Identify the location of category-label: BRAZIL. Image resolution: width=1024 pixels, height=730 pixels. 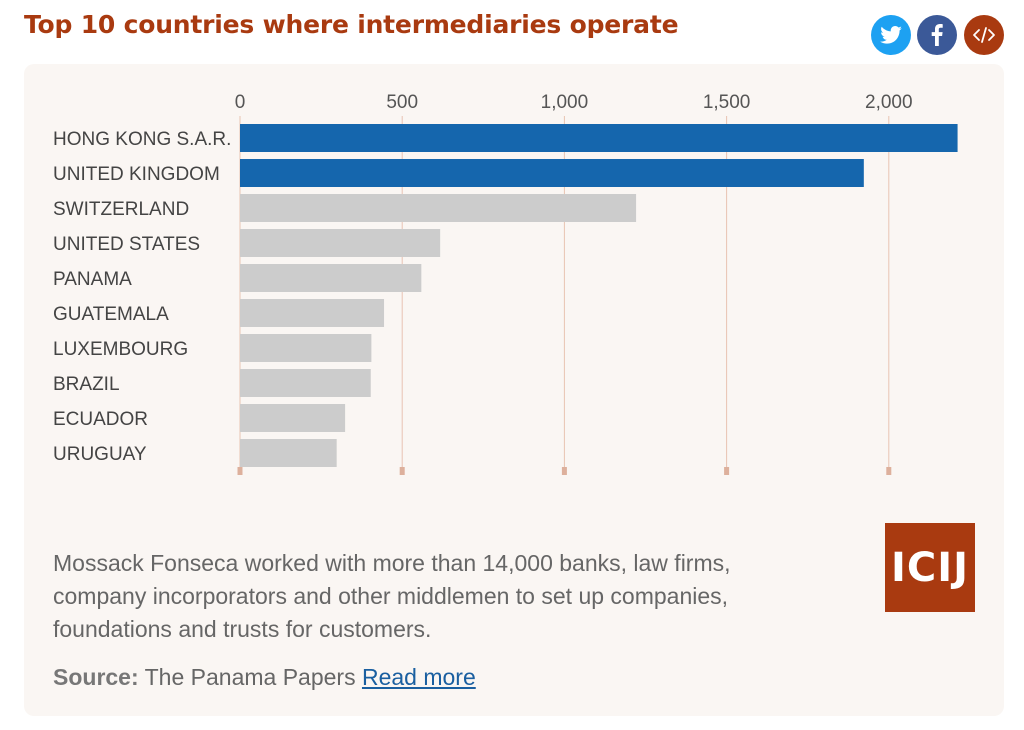
(86, 384).